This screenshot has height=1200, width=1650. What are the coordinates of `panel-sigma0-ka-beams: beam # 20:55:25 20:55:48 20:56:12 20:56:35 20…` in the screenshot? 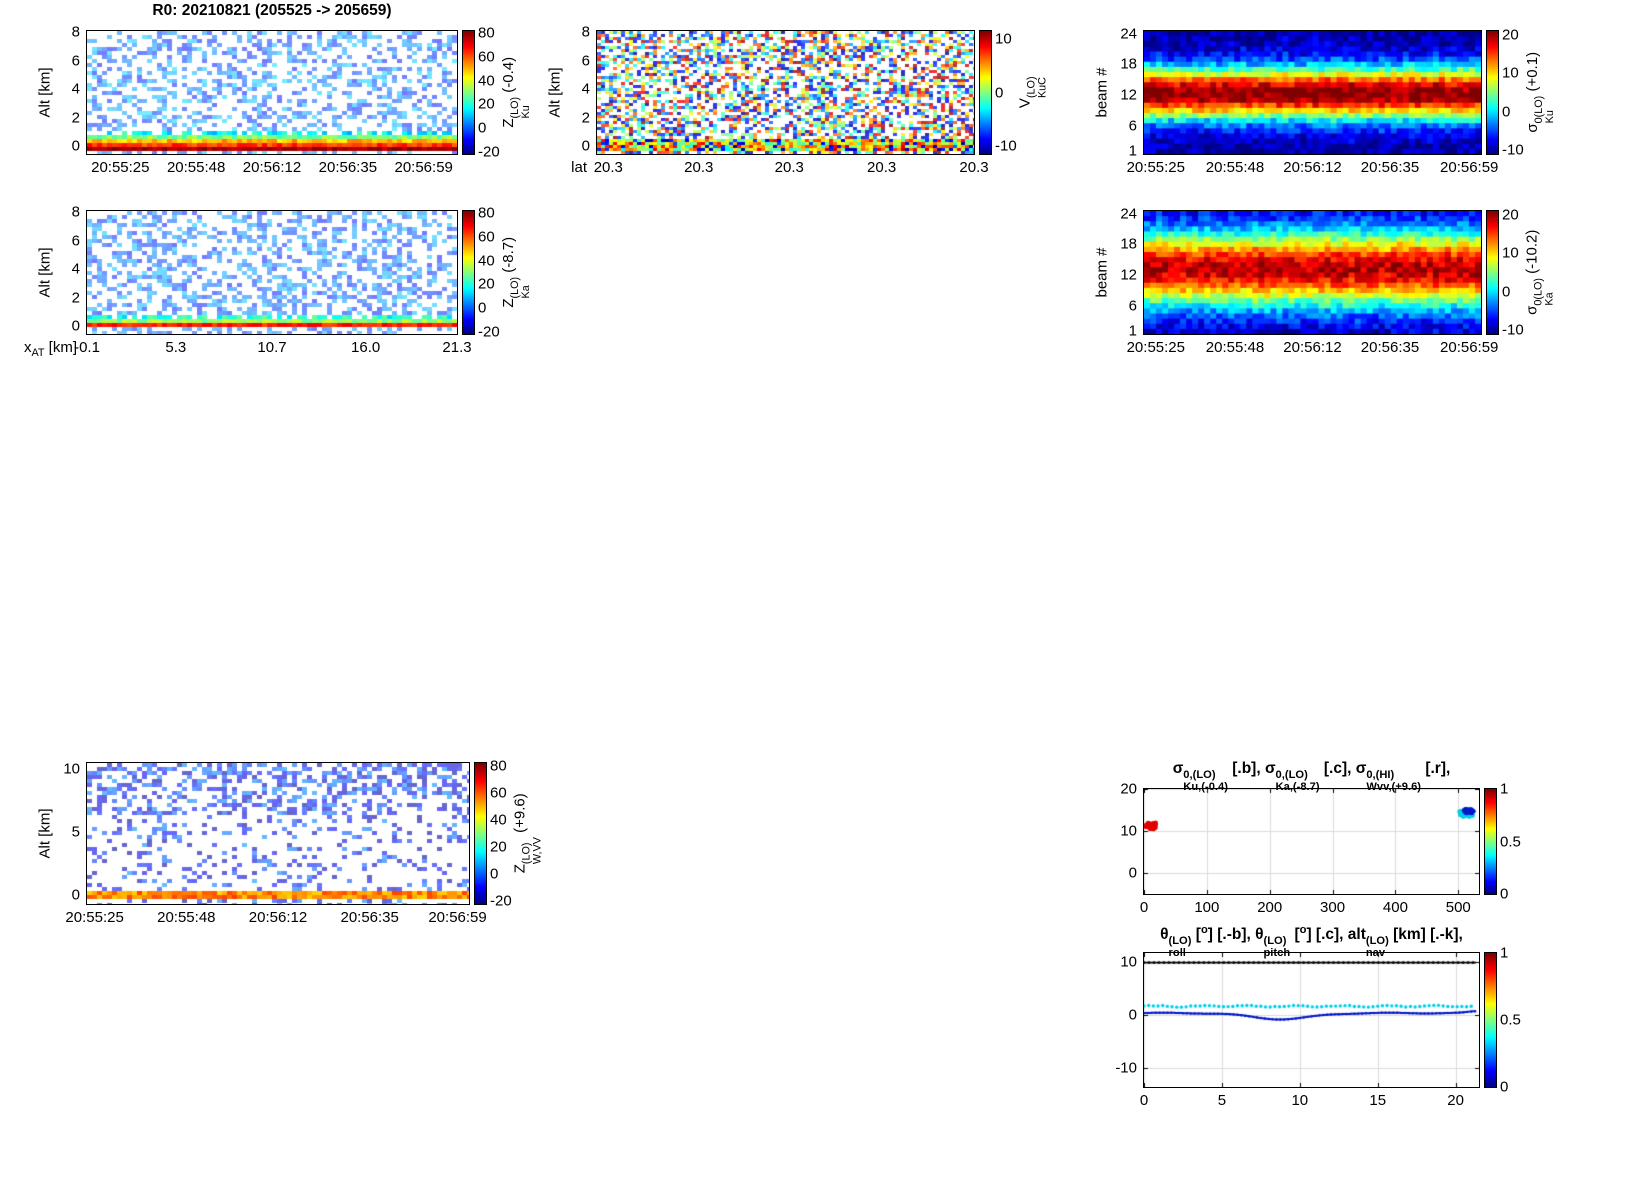 It's located at (1325, 280).